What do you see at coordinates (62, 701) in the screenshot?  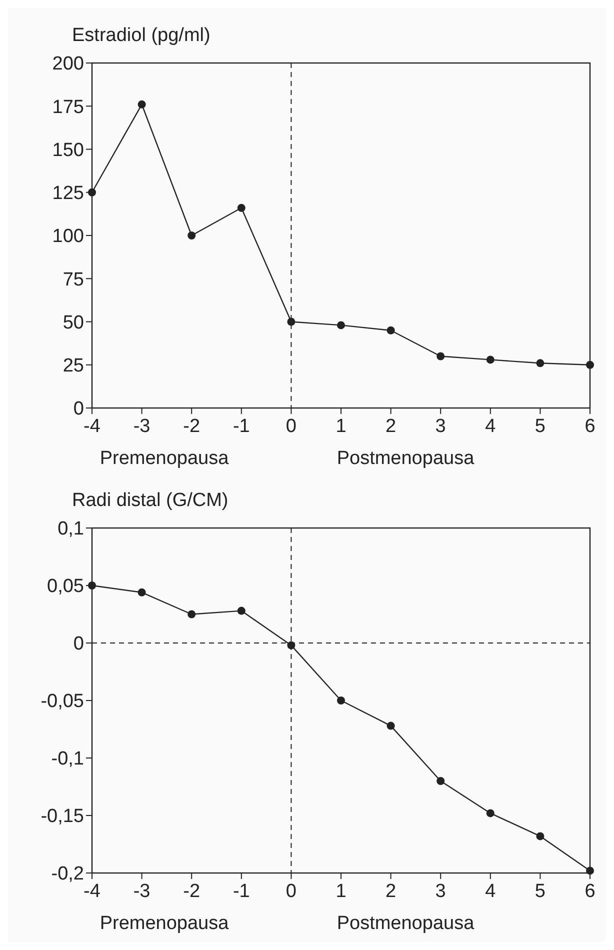 I see `y-tick-label: -0,05` at bounding box center [62, 701].